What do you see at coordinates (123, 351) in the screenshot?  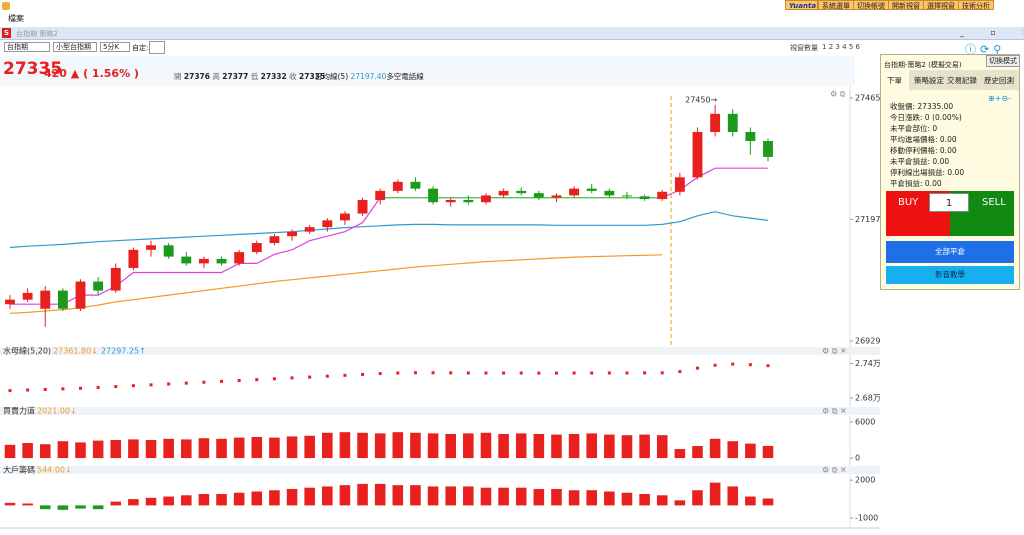 I see `readout: 27297.25↑` at bounding box center [123, 351].